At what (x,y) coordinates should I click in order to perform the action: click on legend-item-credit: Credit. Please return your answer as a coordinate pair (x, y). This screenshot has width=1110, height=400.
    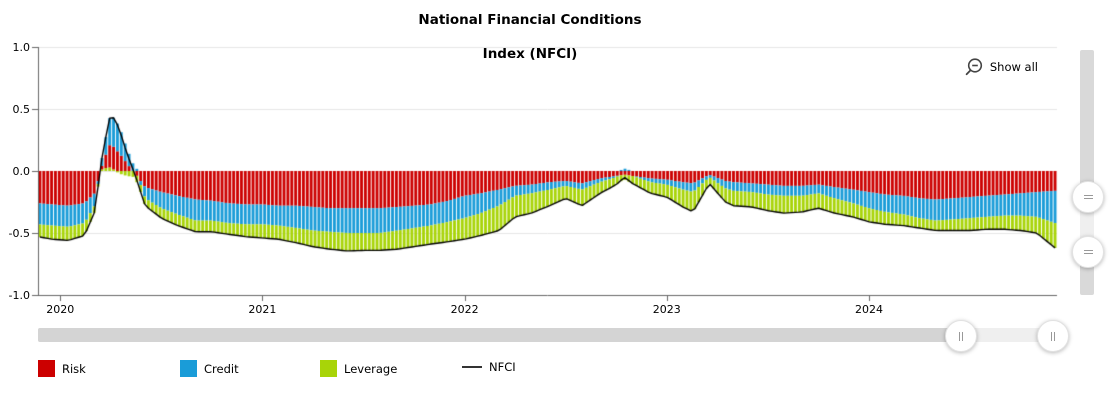
    Looking at the image, I should click on (209, 368).